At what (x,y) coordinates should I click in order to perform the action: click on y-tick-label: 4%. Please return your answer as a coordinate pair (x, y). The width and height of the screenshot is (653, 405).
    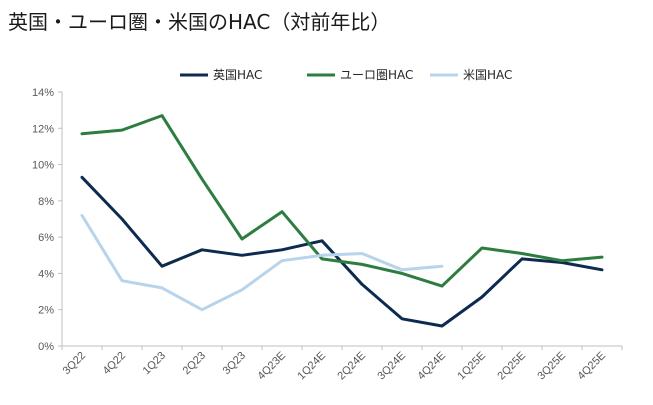
    Looking at the image, I should click on (46, 274).